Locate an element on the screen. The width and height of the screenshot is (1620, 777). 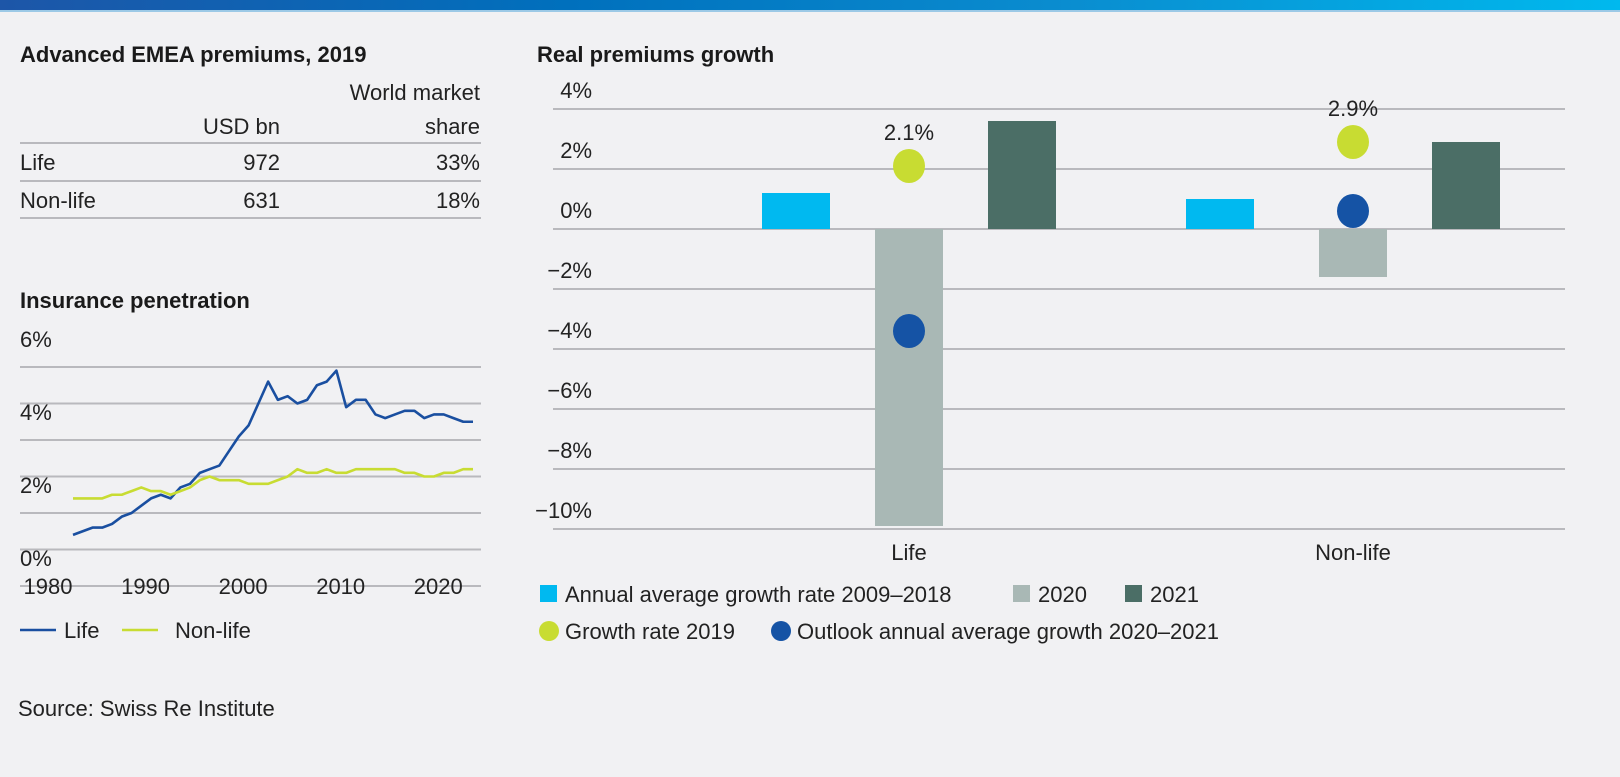
row-nonlife-share: 18% is located at coordinates (457, 200).